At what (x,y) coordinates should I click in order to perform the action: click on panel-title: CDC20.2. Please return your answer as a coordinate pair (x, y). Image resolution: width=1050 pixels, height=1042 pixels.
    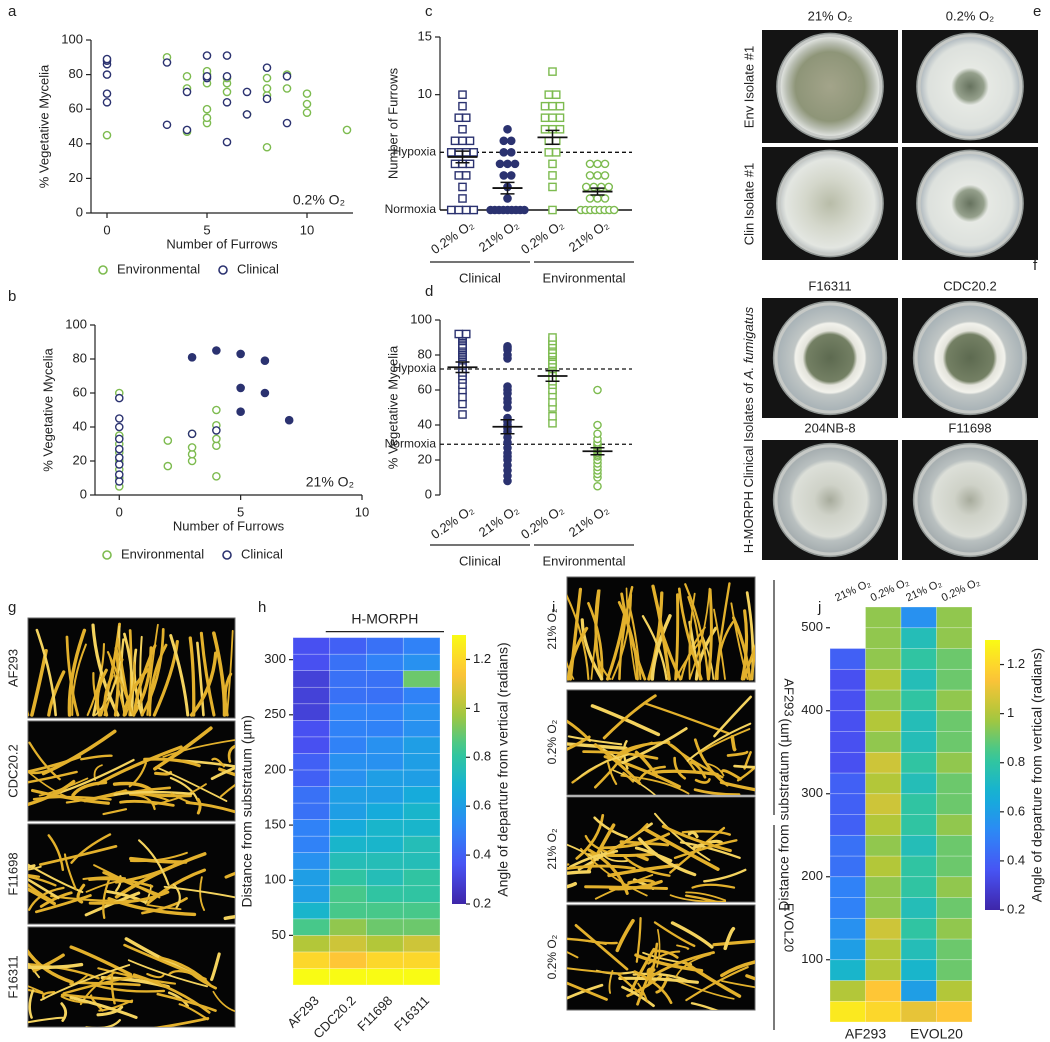
    Looking at the image, I should click on (969, 285).